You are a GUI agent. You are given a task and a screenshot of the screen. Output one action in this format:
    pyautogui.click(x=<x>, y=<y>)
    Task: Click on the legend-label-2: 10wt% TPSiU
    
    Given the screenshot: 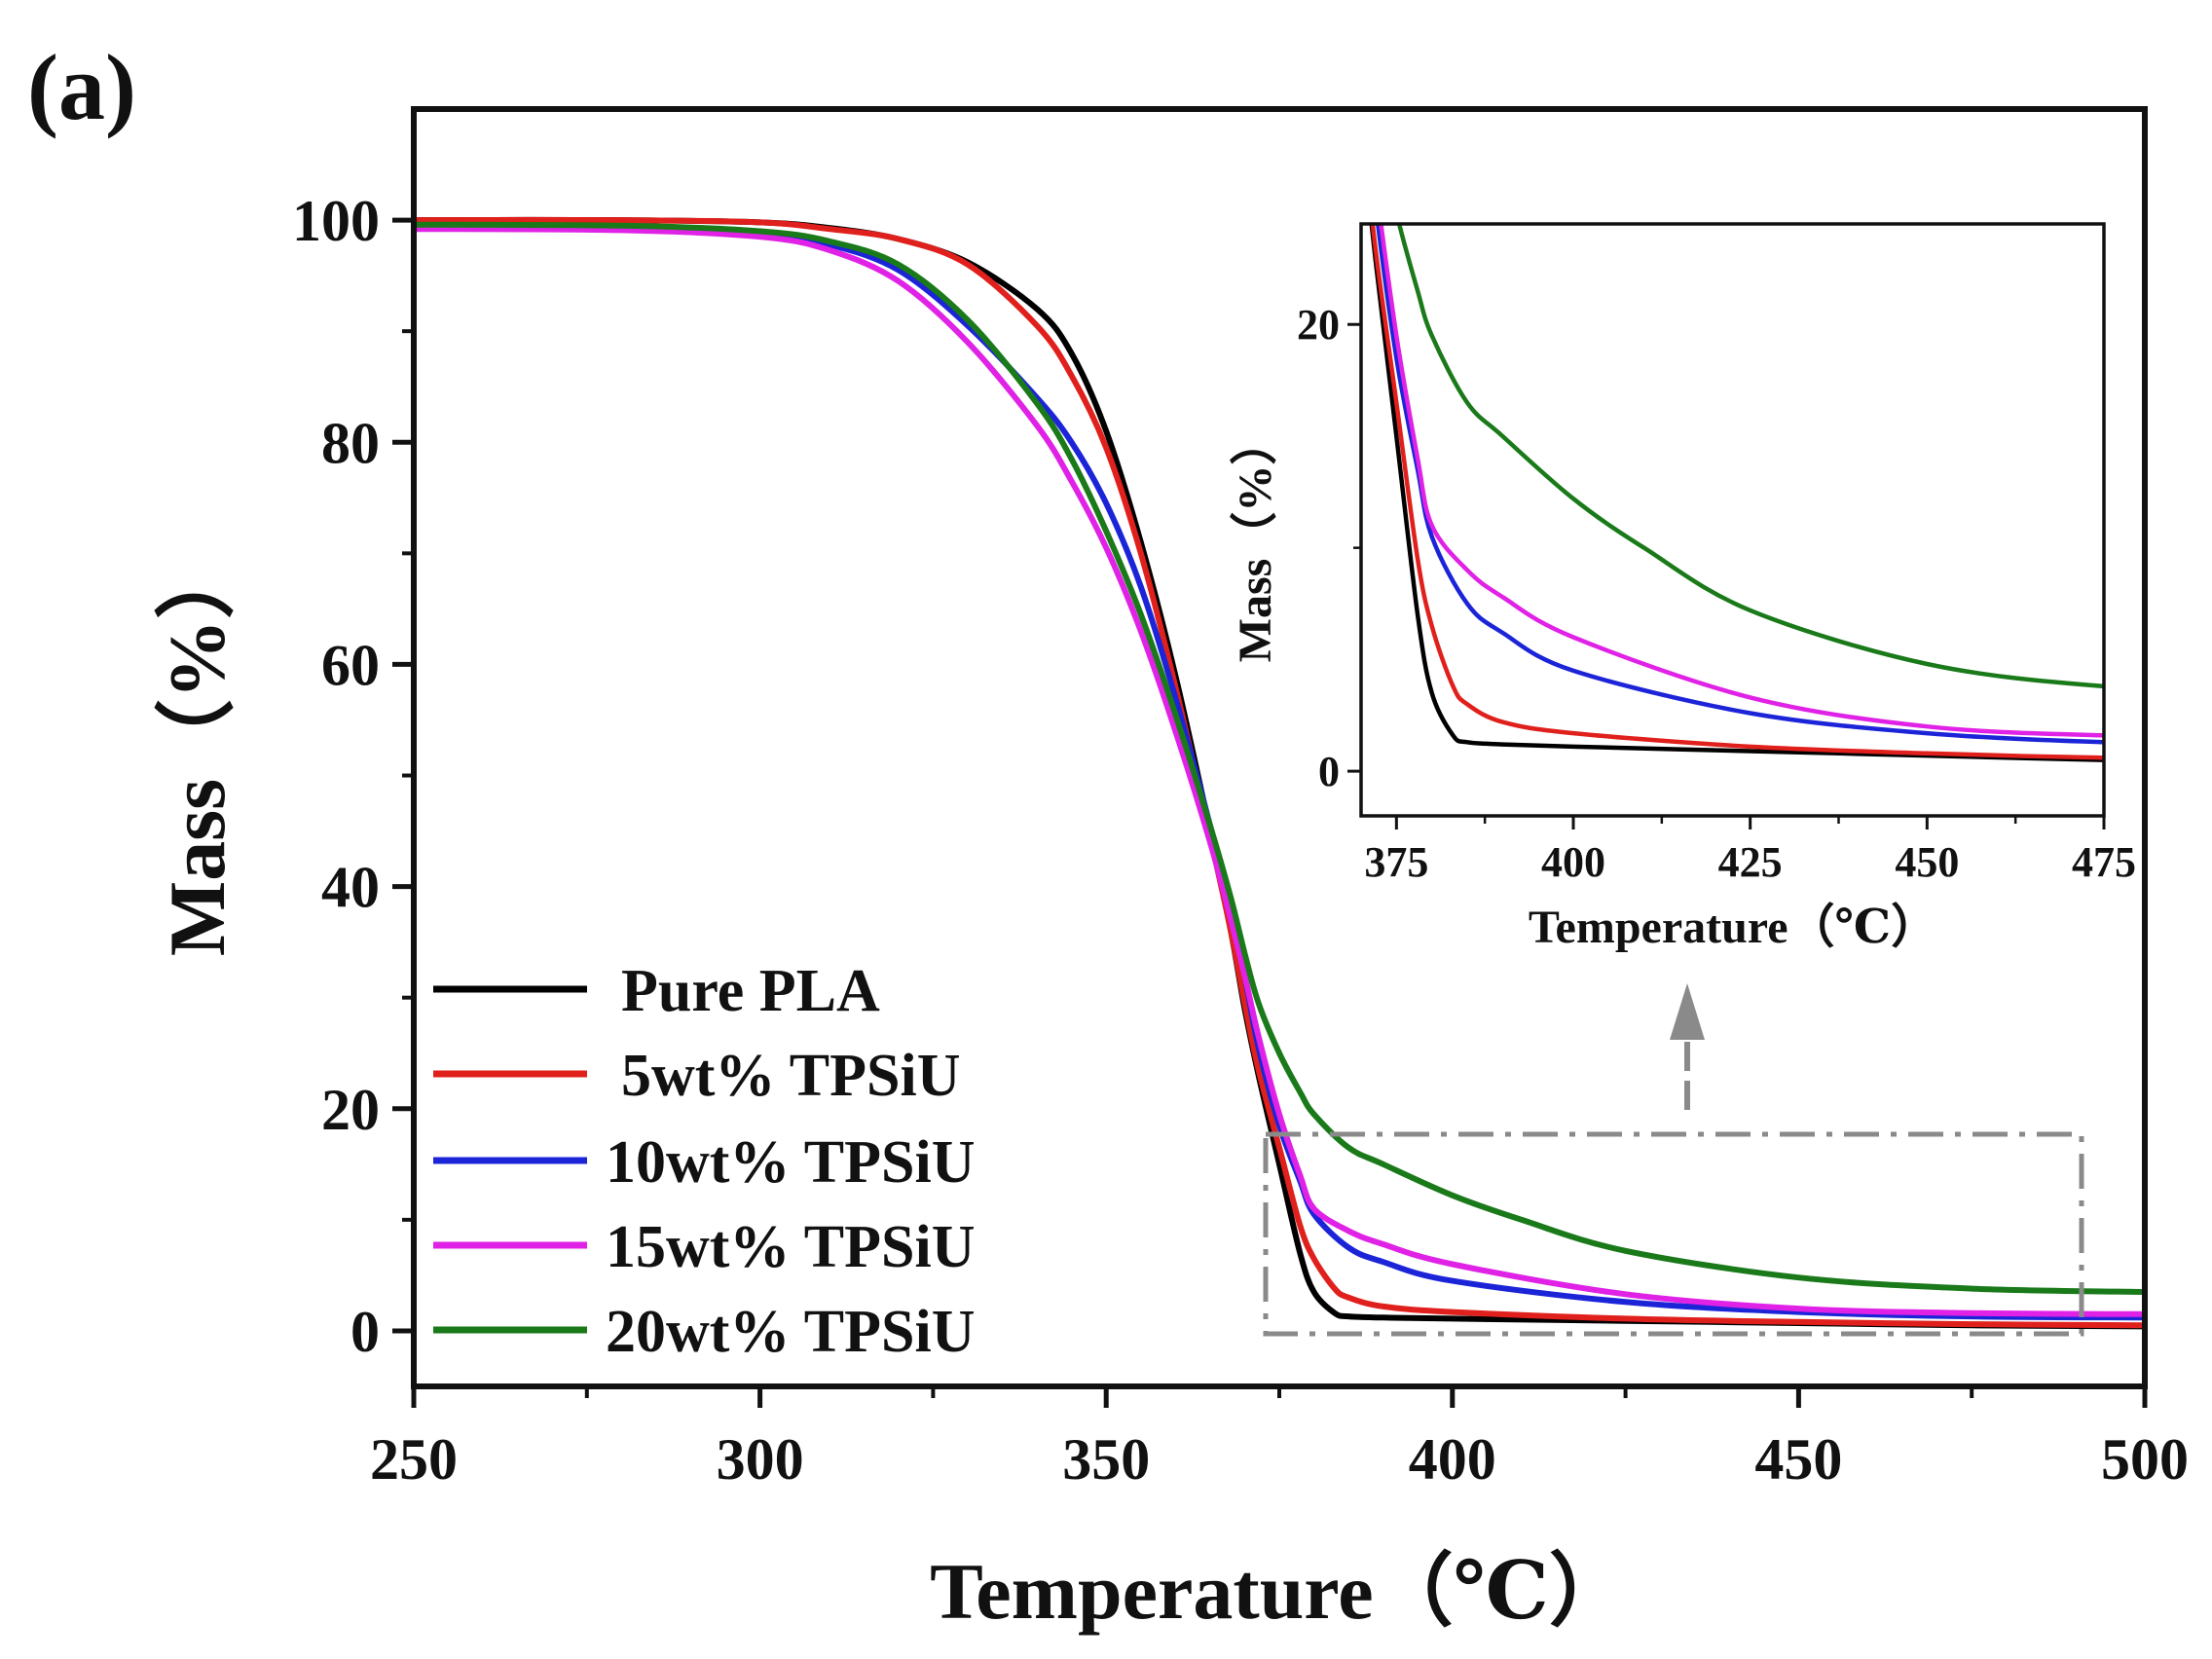 What is the action you would take?
    pyautogui.click(x=791, y=1162)
    